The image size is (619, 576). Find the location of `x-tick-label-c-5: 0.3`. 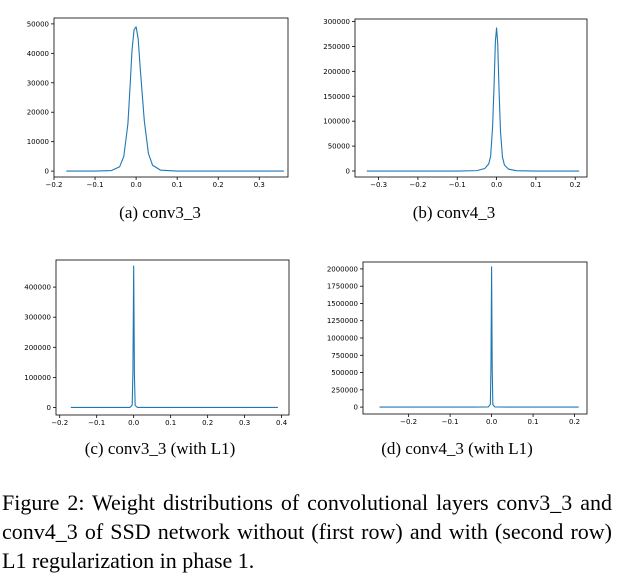

x-tick-label-c-5: 0.3 is located at coordinates (244, 423).